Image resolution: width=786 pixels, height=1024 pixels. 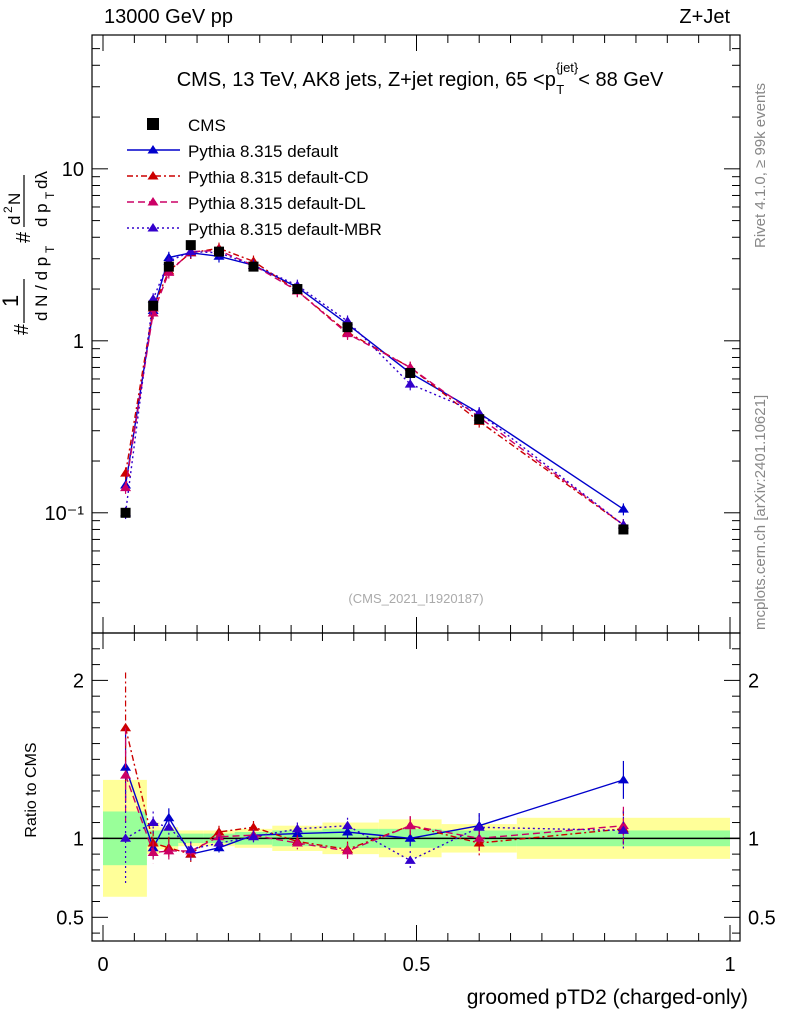 I want to click on y-tick-label-ratio: 1, so click(x=78, y=839).